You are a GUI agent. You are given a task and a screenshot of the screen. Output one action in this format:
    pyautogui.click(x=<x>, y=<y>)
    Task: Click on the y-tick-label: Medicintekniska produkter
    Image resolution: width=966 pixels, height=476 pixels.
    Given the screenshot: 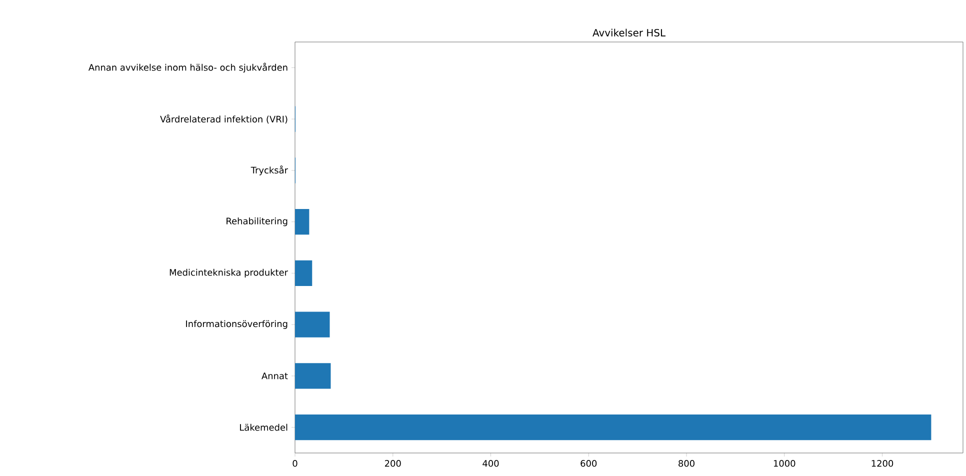 What is the action you would take?
    pyautogui.click(x=229, y=273)
    